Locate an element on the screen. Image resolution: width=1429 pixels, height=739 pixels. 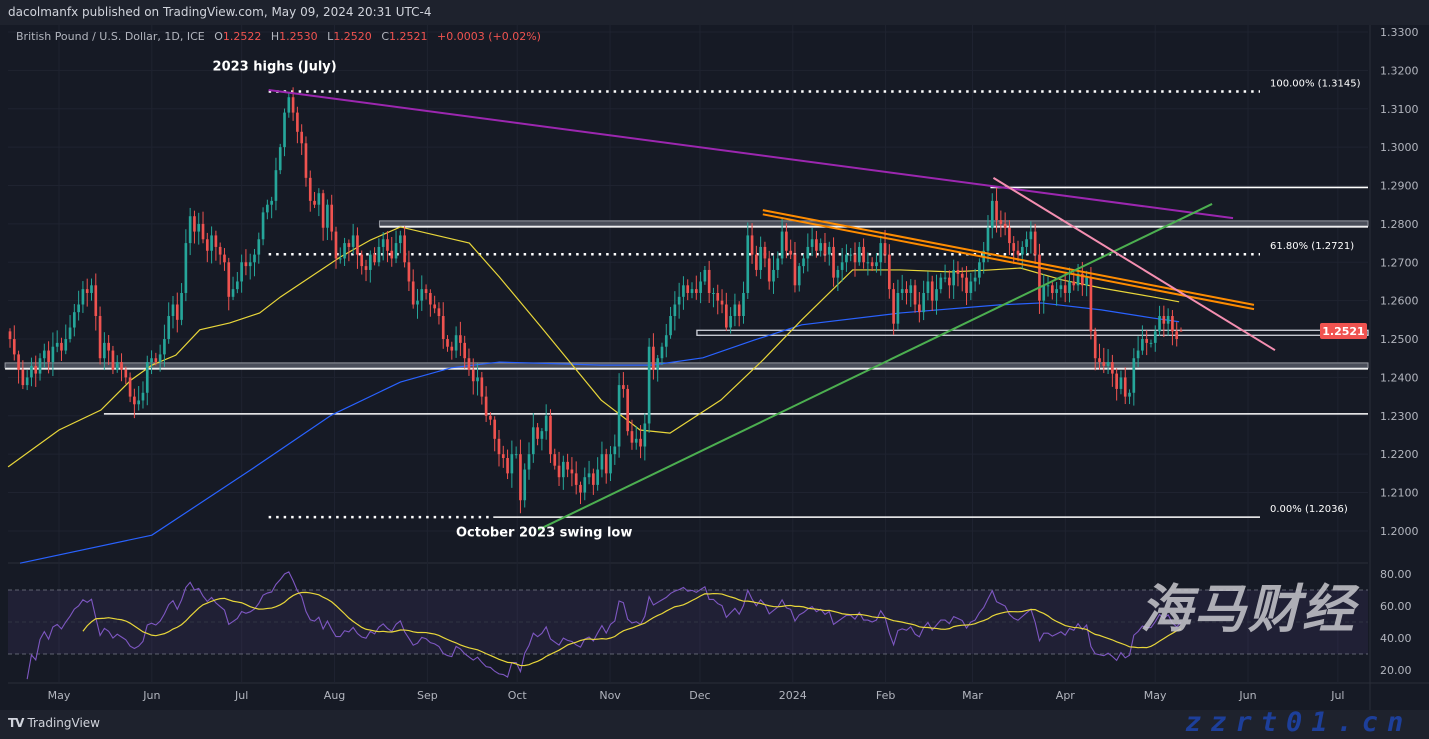
high-value: 1.2530 is located at coordinates (298, 36).